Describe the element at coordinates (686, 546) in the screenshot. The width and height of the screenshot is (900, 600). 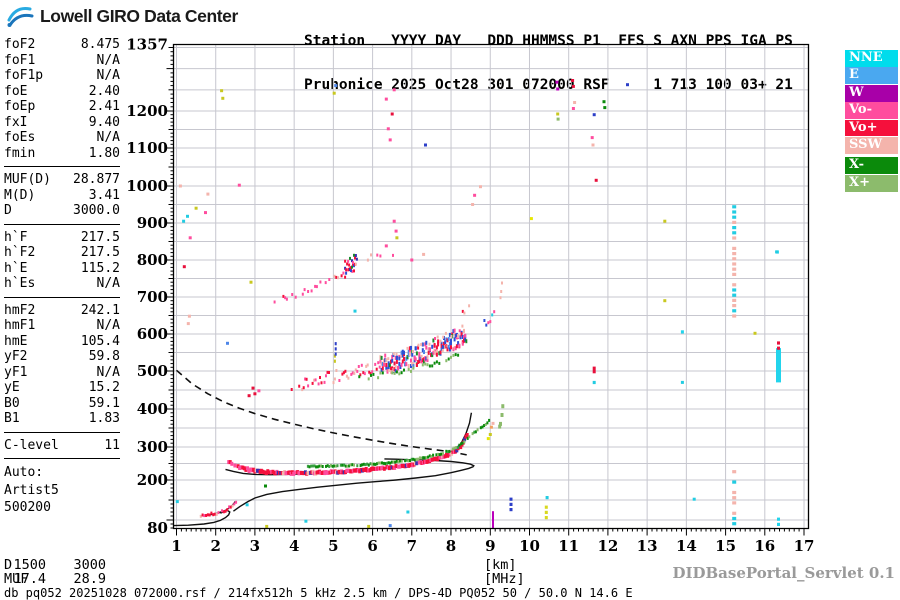
I see `svg-text: 14` at that location.